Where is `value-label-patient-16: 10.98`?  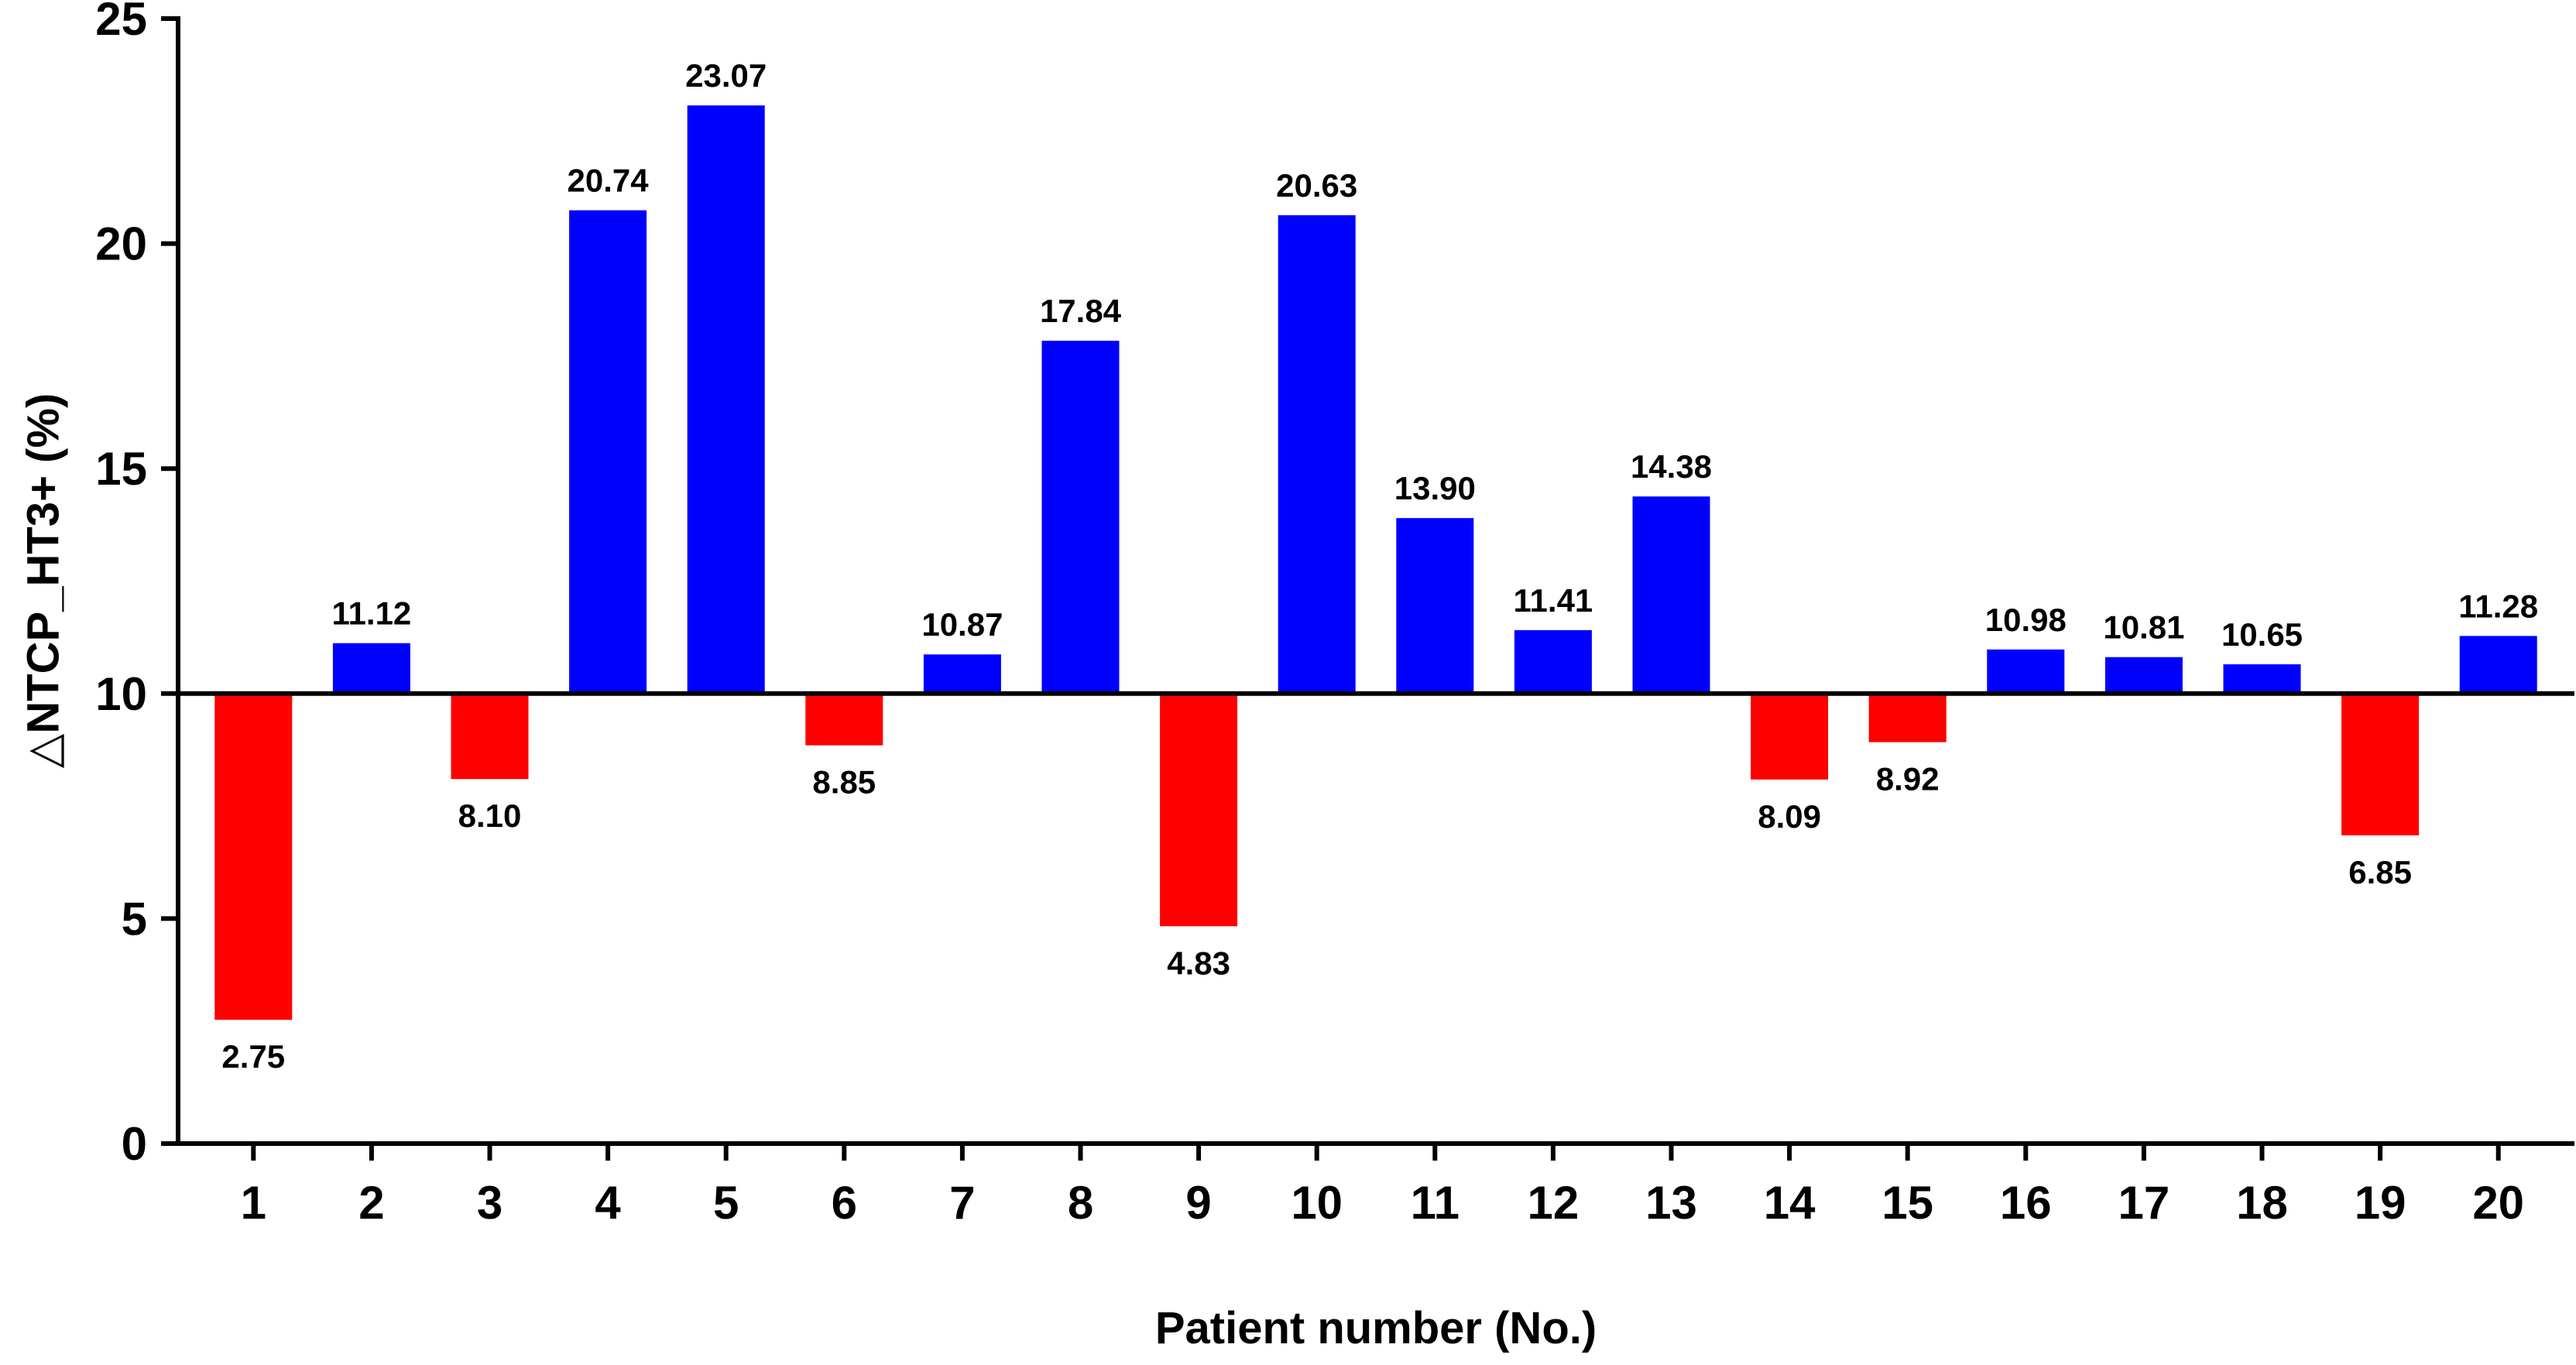
value-label-patient-16: 10.98 is located at coordinates (2026, 620).